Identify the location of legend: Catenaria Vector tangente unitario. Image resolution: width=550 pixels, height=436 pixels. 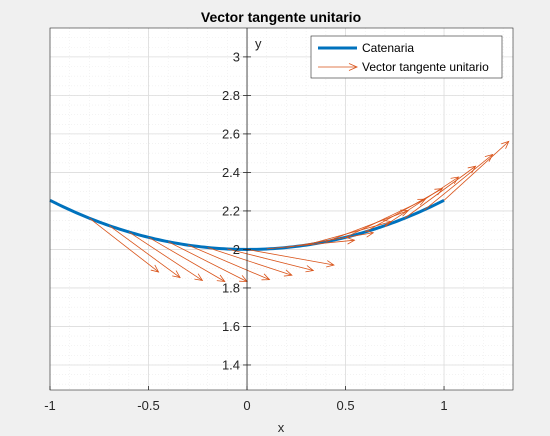
(406, 57).